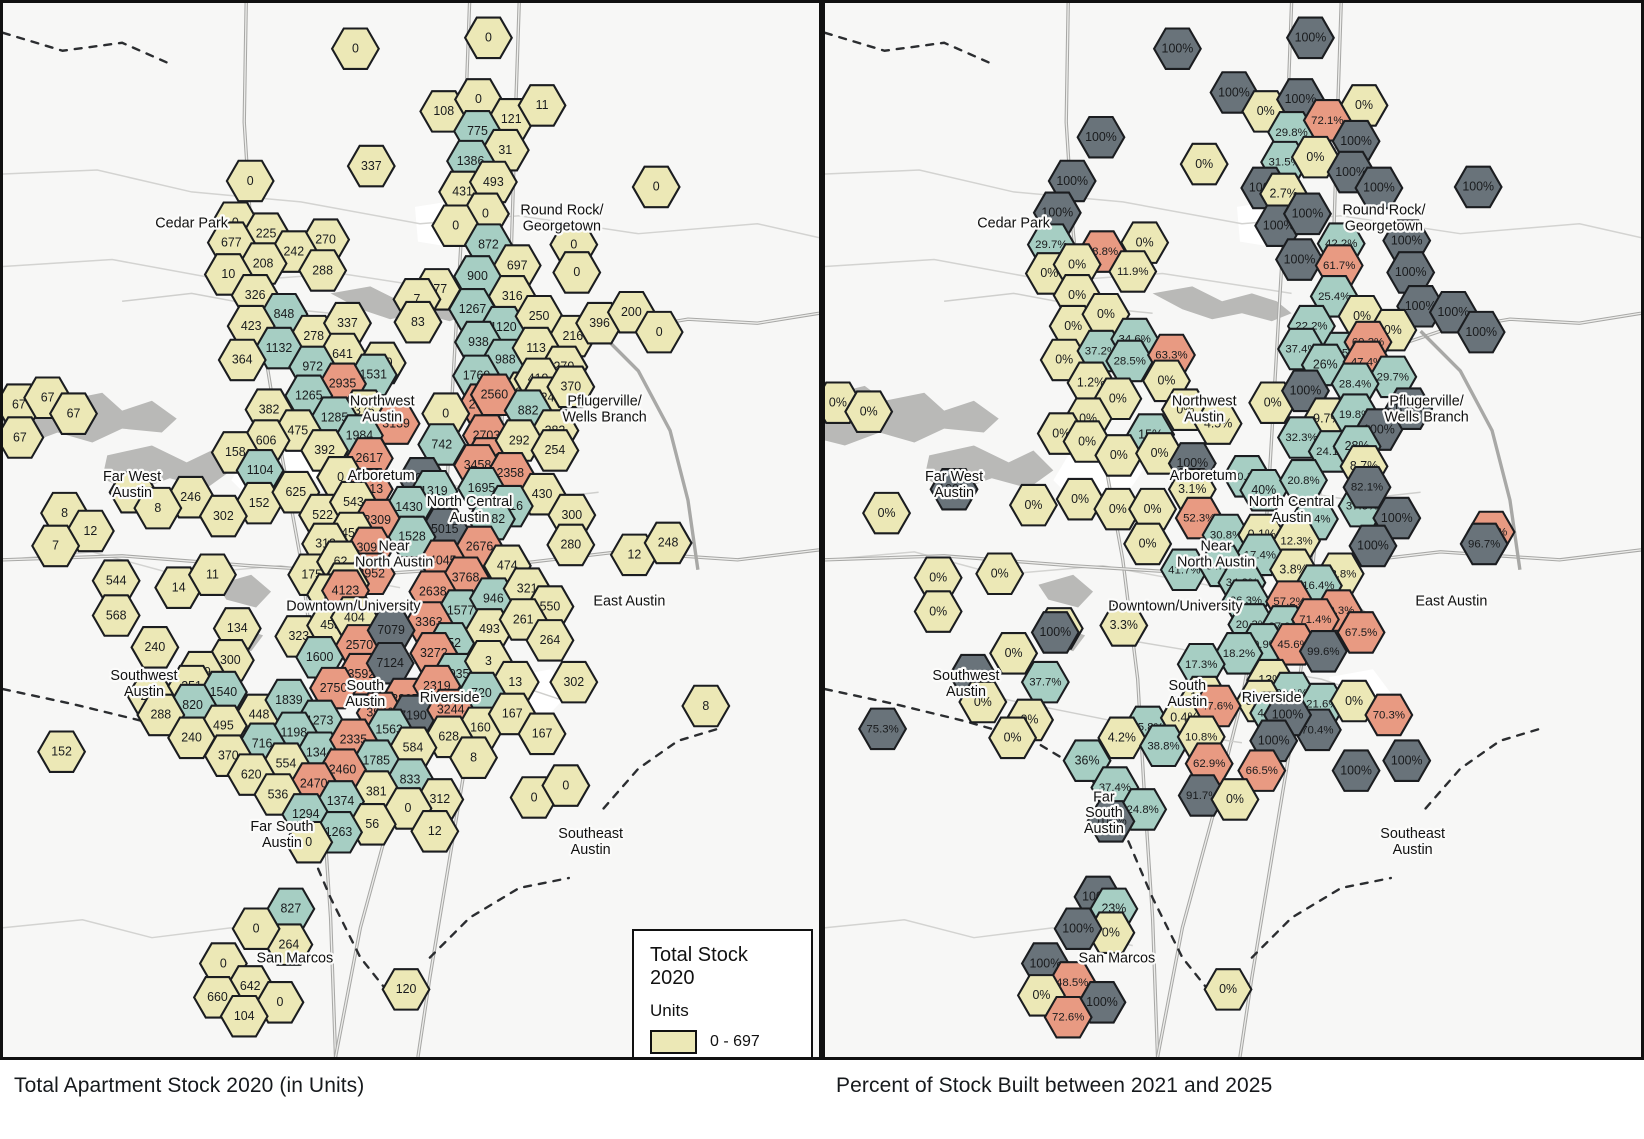 This screenshot has height=1139, width=1644. Describe the element at coordinates (62, 752) in the screenshot. I see `hex-cell: 152` at that location.